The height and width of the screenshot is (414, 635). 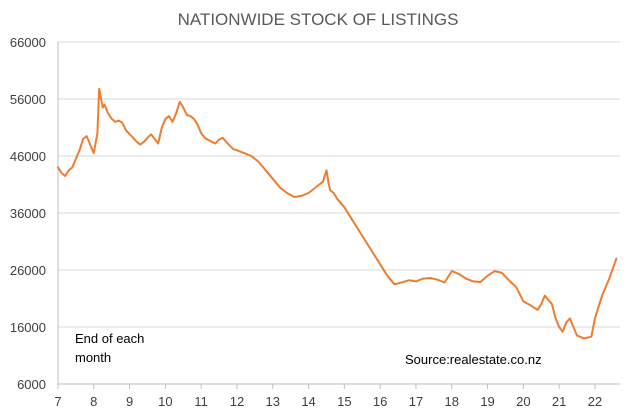 I want to click on y-tick-label: 16000, so click(x=28, y=327).